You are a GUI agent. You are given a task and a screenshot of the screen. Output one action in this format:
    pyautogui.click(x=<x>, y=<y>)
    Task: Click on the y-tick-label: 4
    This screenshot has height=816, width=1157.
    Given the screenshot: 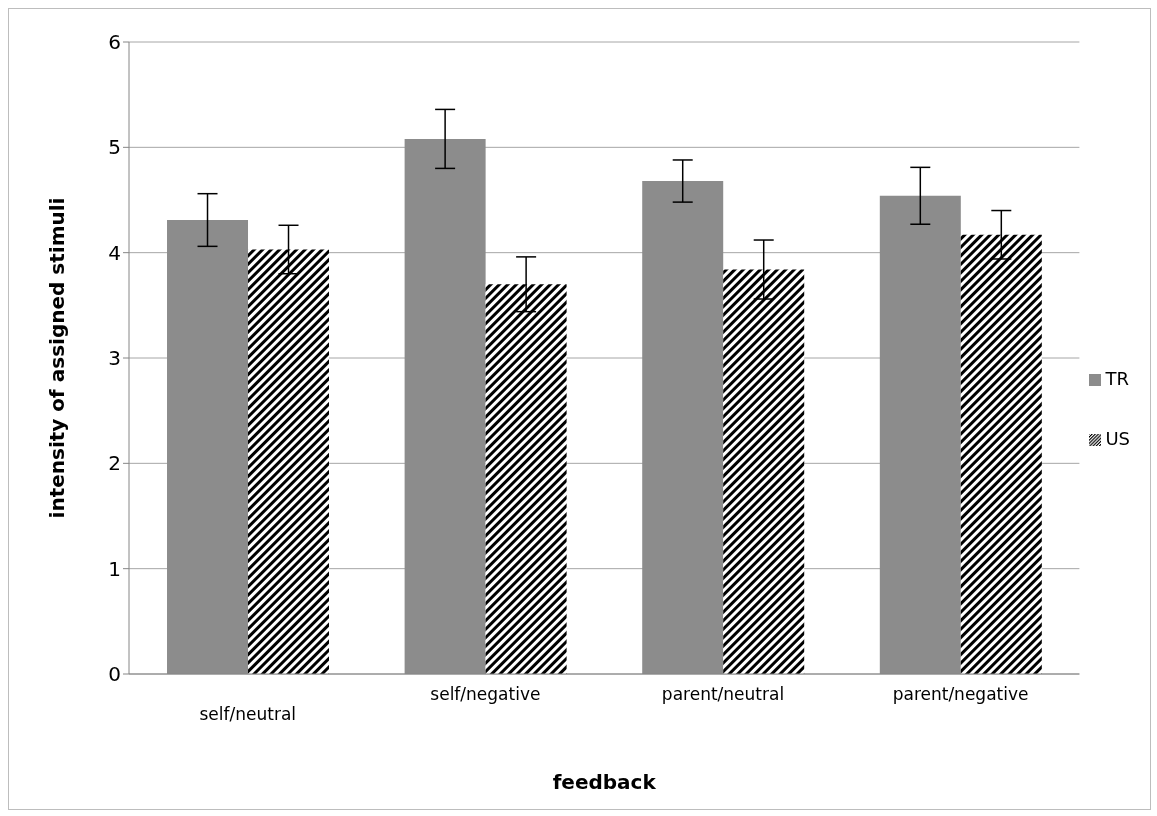 What is the action you would take?
    pyautogui.click(x=114, y=252)
    